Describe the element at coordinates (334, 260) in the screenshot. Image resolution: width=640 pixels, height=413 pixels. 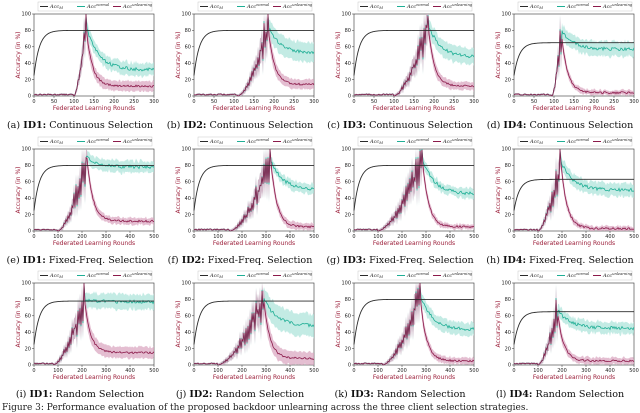
I see `caption-prefix: (g)` at that location.